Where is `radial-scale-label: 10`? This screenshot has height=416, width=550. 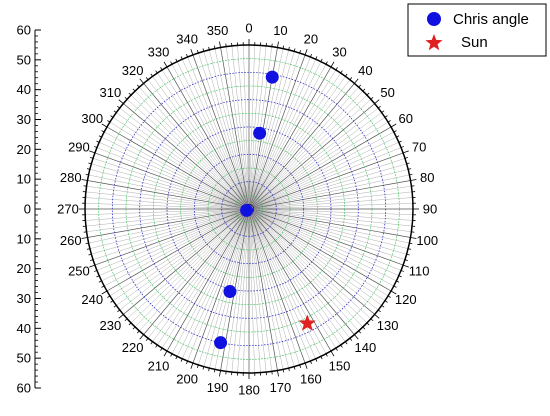
radial-scale-label: 10 is located at coordinates (24, 179).